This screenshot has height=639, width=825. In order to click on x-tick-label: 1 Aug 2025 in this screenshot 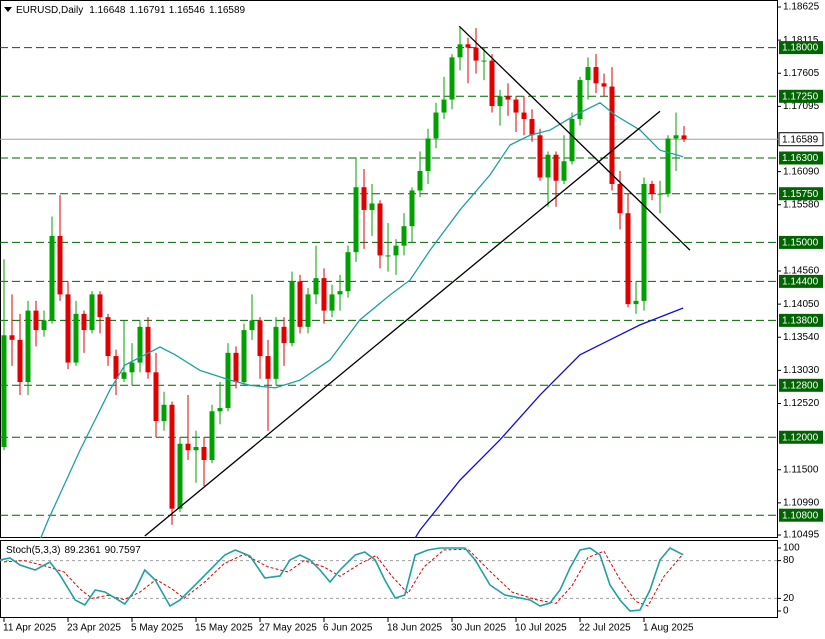, I will do `click(668, 628)`.